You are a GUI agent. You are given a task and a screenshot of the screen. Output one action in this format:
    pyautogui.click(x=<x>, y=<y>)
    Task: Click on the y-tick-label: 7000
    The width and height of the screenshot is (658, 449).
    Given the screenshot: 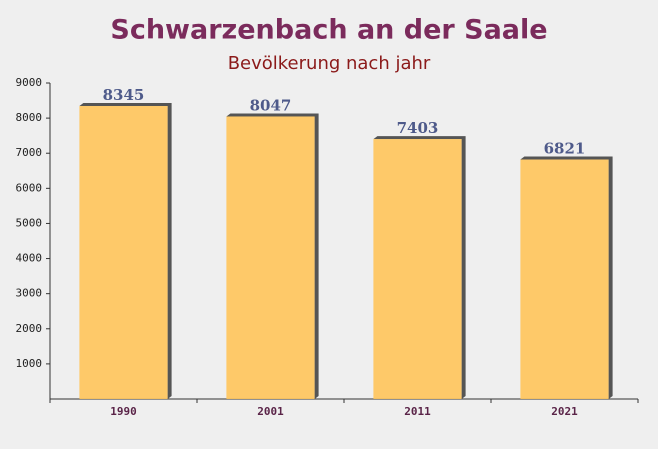 What is the action you would take?
    pyautogui.click(x=29, y=152)
    